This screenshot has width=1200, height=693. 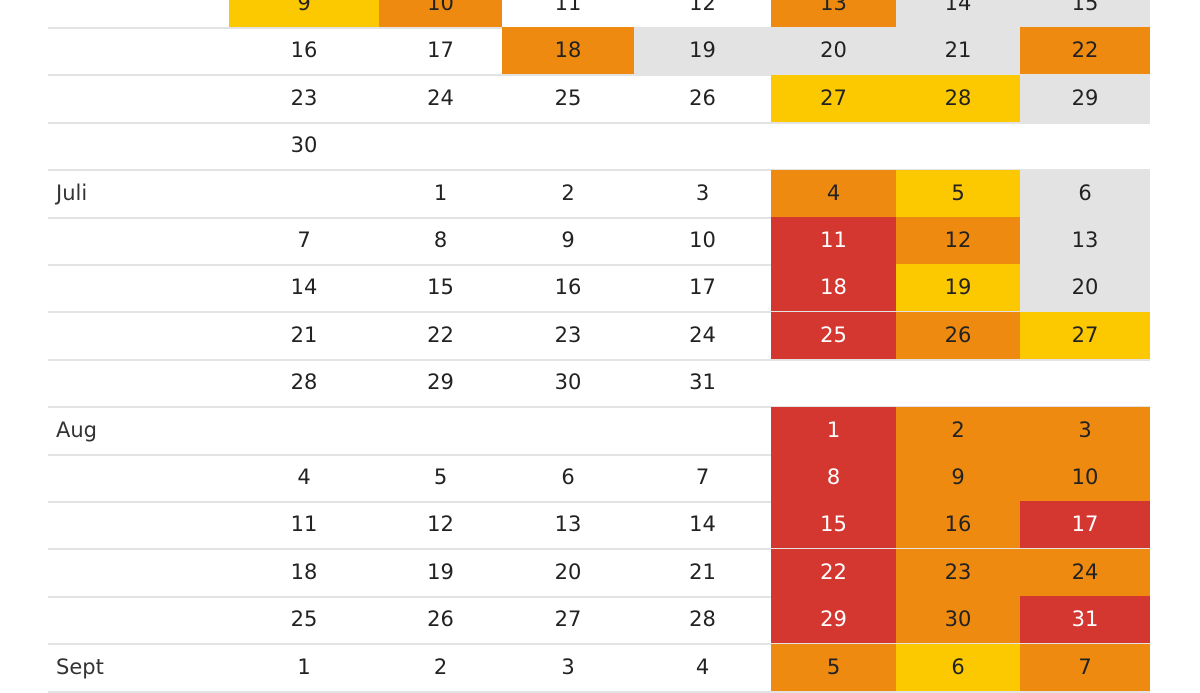 What do you see at coordinates (702, 192) in the screenshot?
I see `day-cell-thu: 3` at bounding box center [702, 192].